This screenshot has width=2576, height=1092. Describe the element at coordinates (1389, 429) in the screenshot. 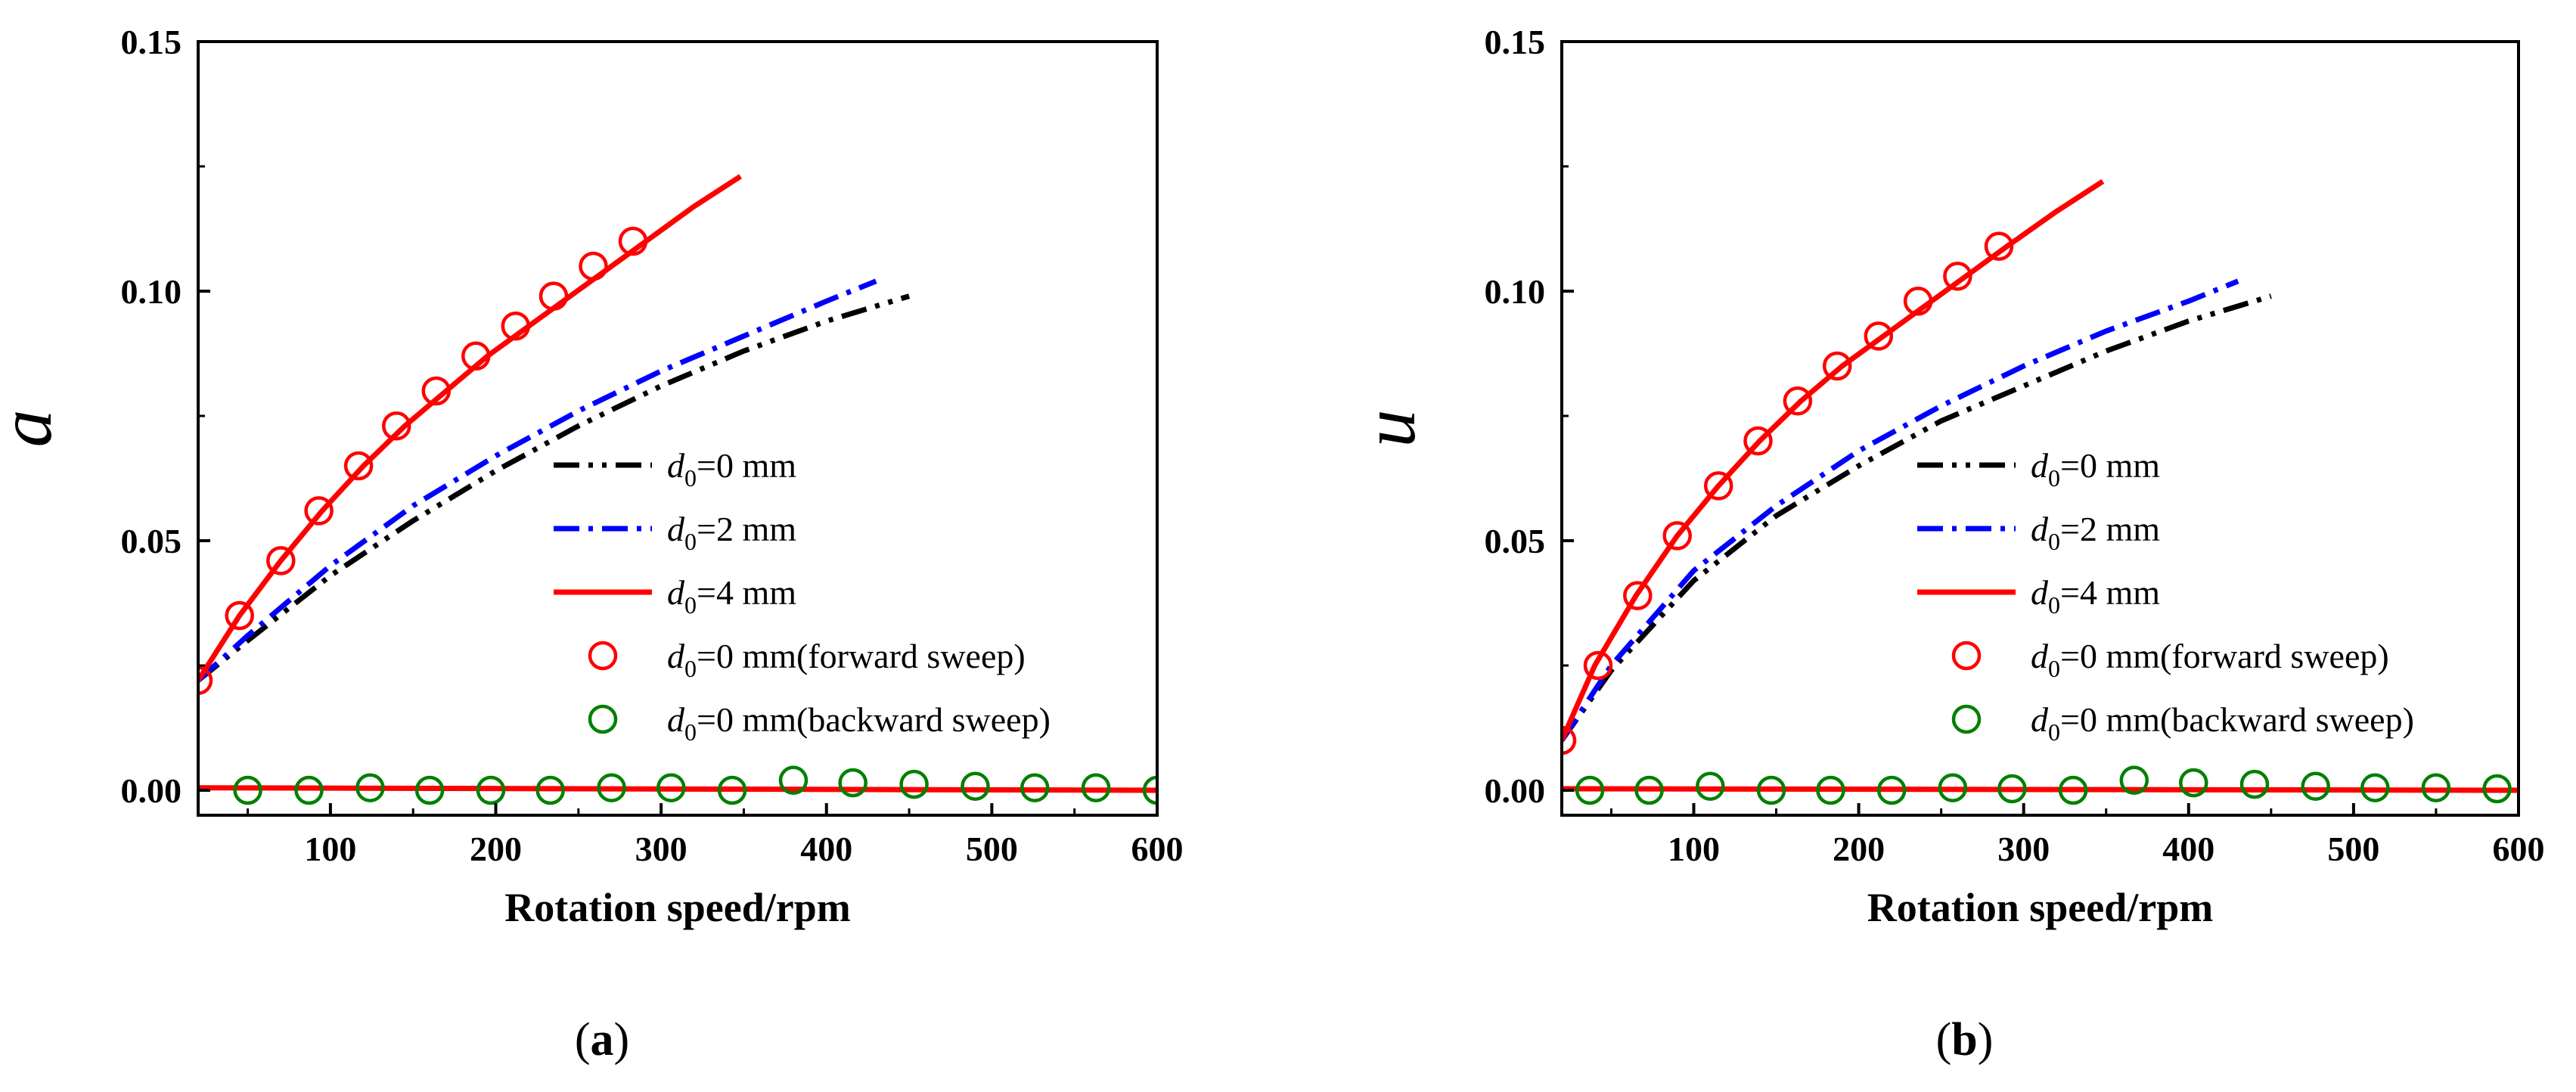

I see `y-axis-label: u` at that location.